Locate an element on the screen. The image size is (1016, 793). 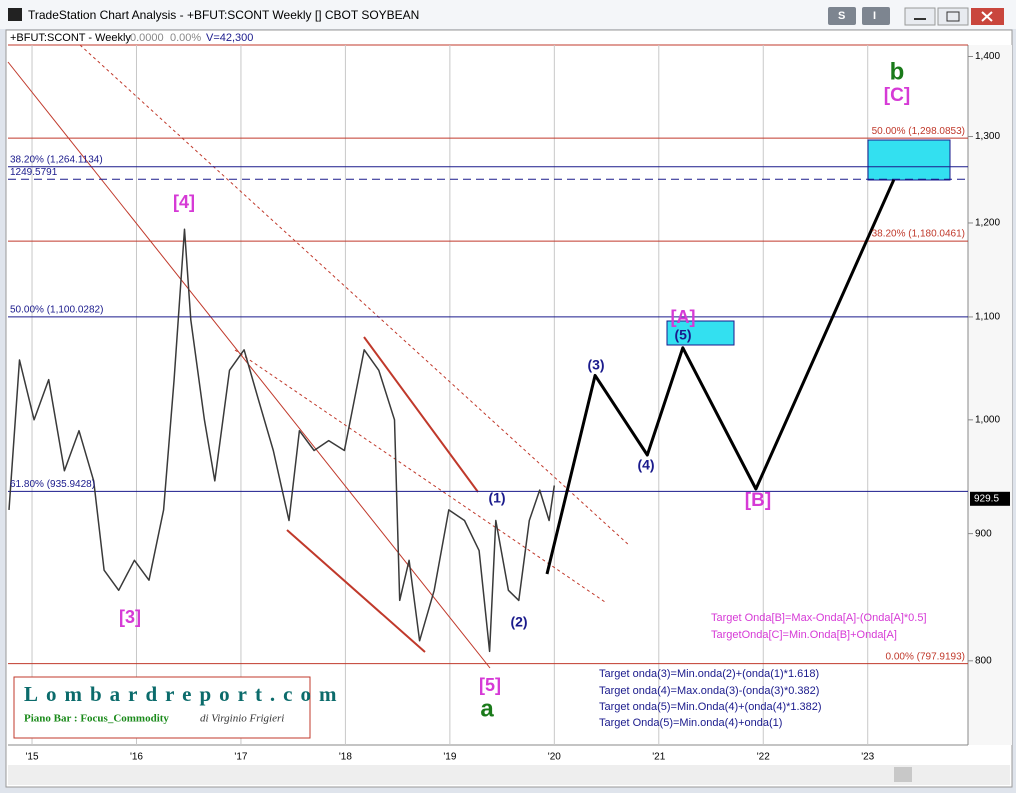
wave-label: (4) is located at coordinates (645, 465).